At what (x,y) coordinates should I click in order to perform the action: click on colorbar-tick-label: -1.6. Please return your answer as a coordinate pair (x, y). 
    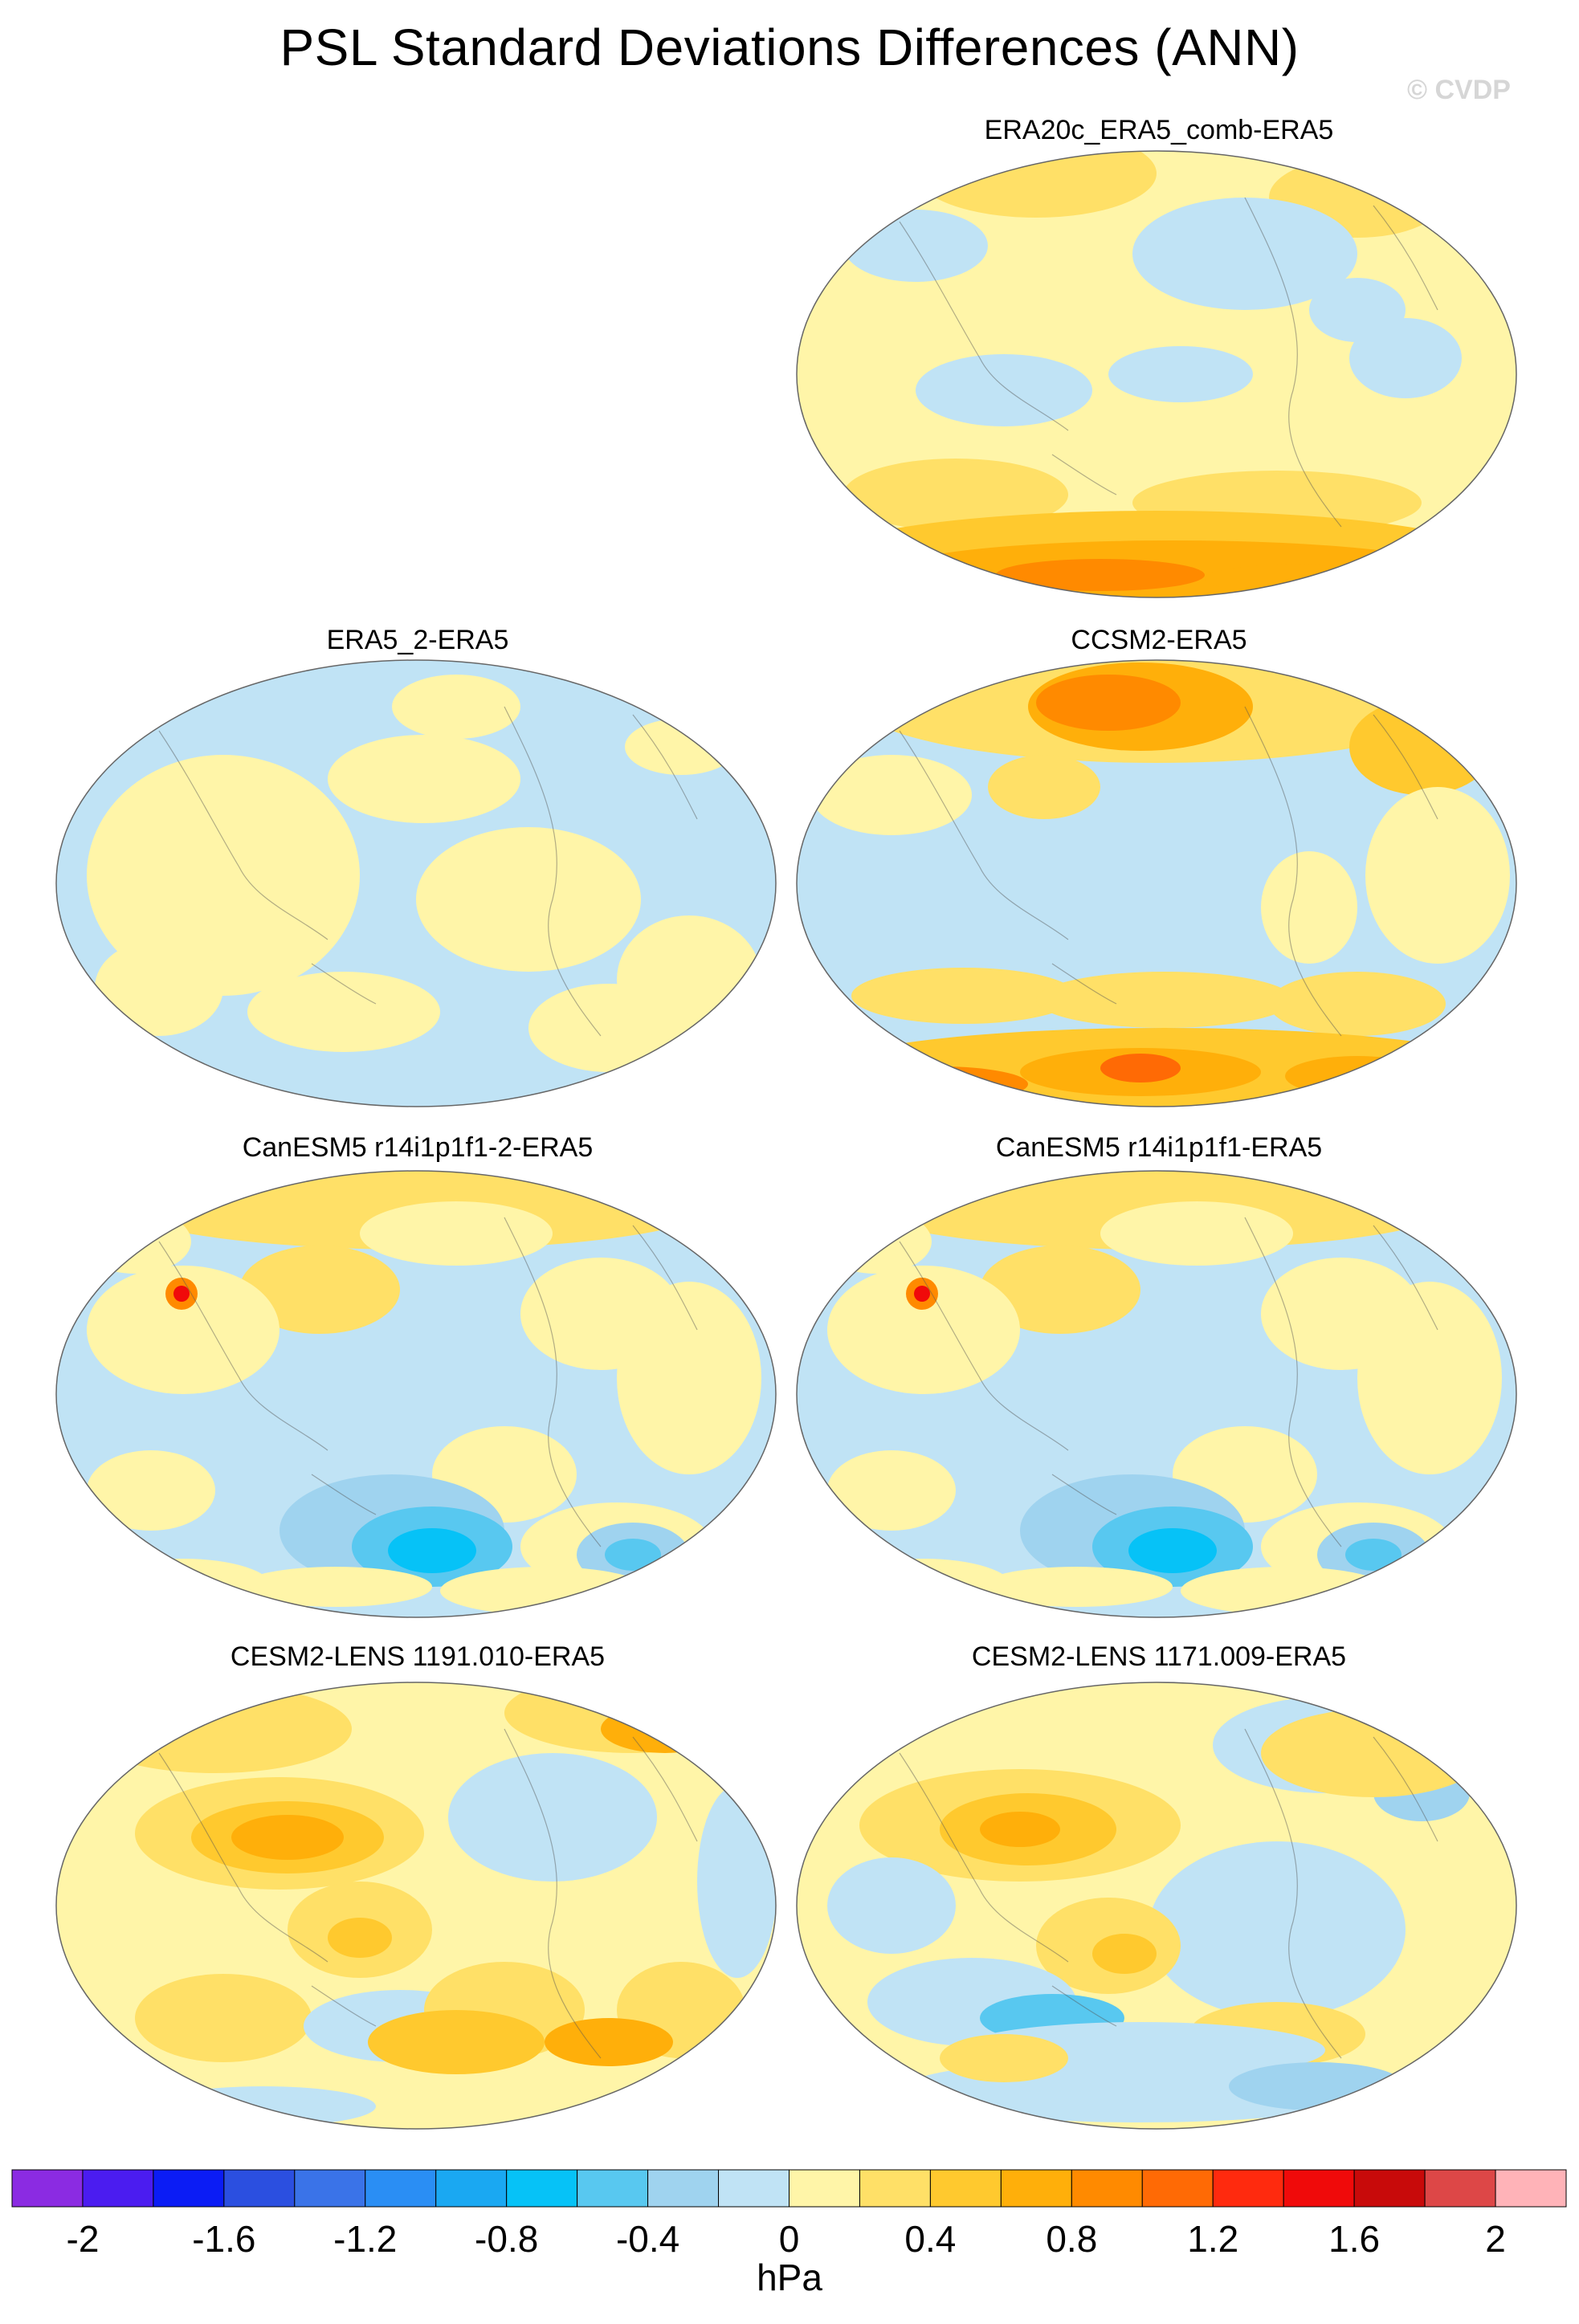
    Looking at the image, I should click on (223, 2239).